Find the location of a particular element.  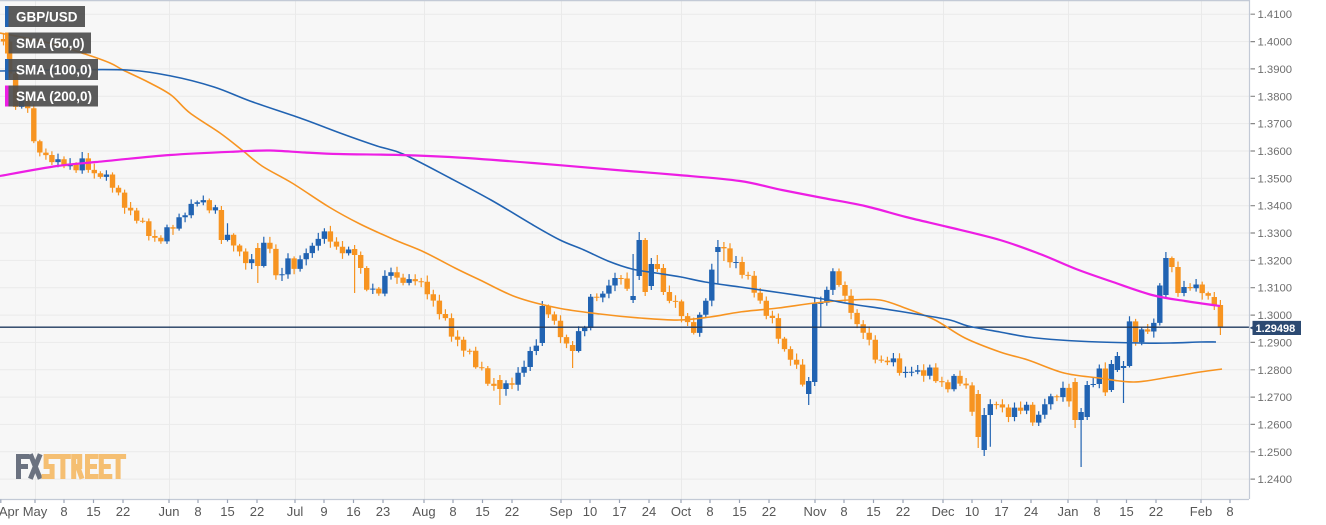

svg-text: Jan is located at coordinates (1068, 511).